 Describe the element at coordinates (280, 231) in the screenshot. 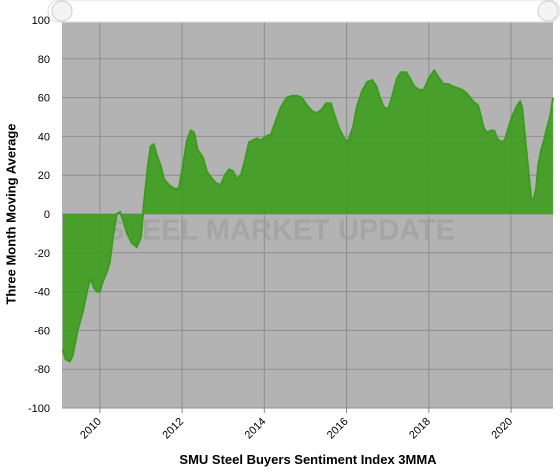

I see `watermark: STEEL MARKET UPDATE` at that location.